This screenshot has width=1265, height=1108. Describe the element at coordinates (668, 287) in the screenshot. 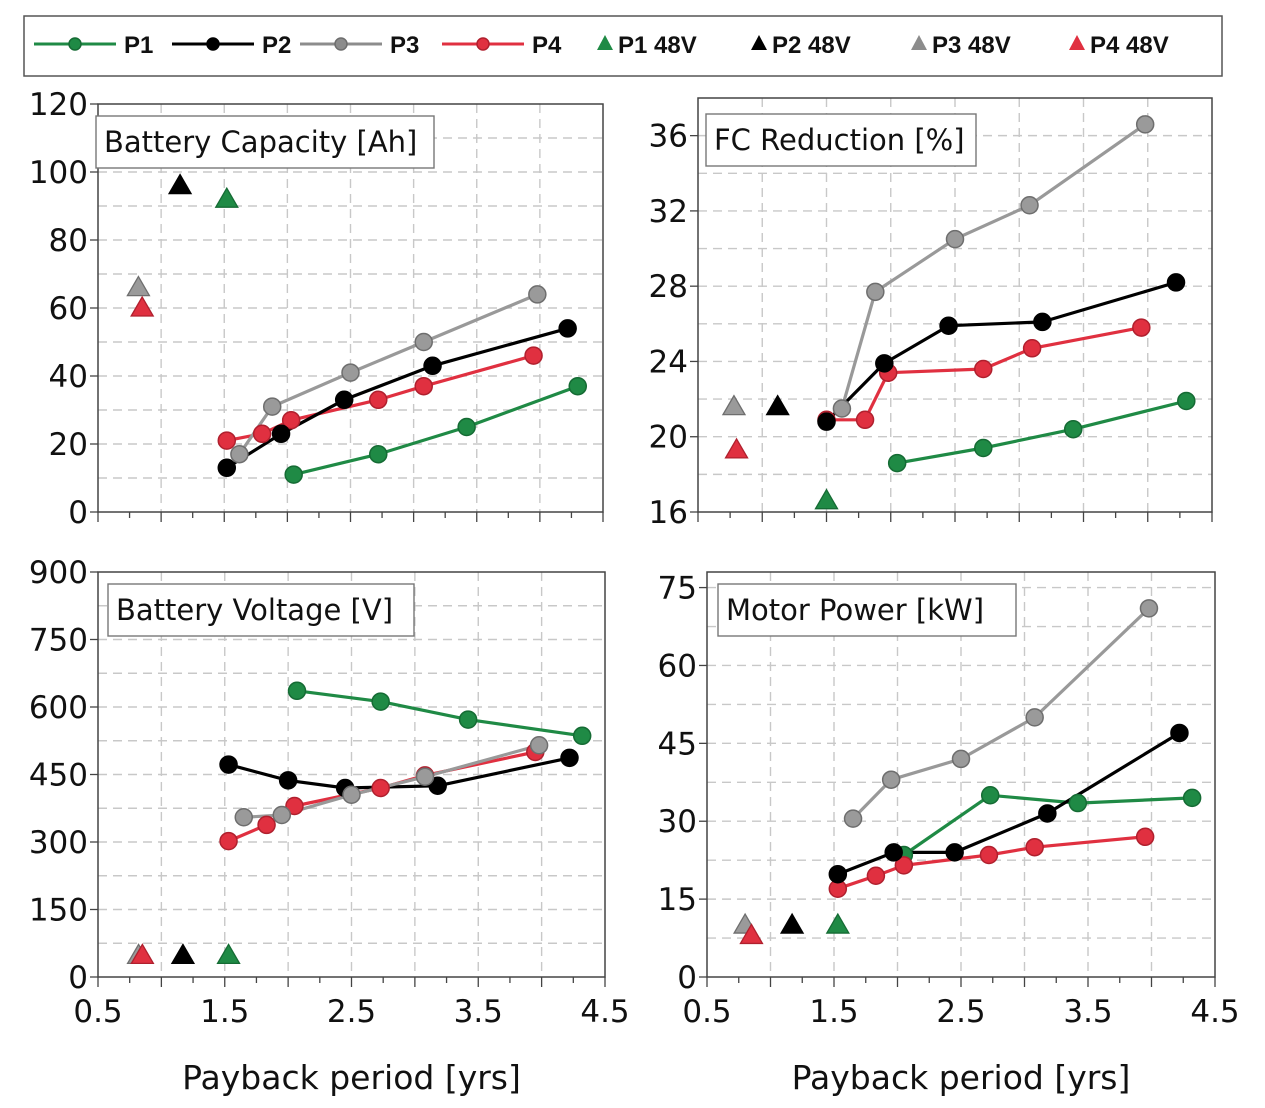

I see `y-tick-label: 28` at that location.